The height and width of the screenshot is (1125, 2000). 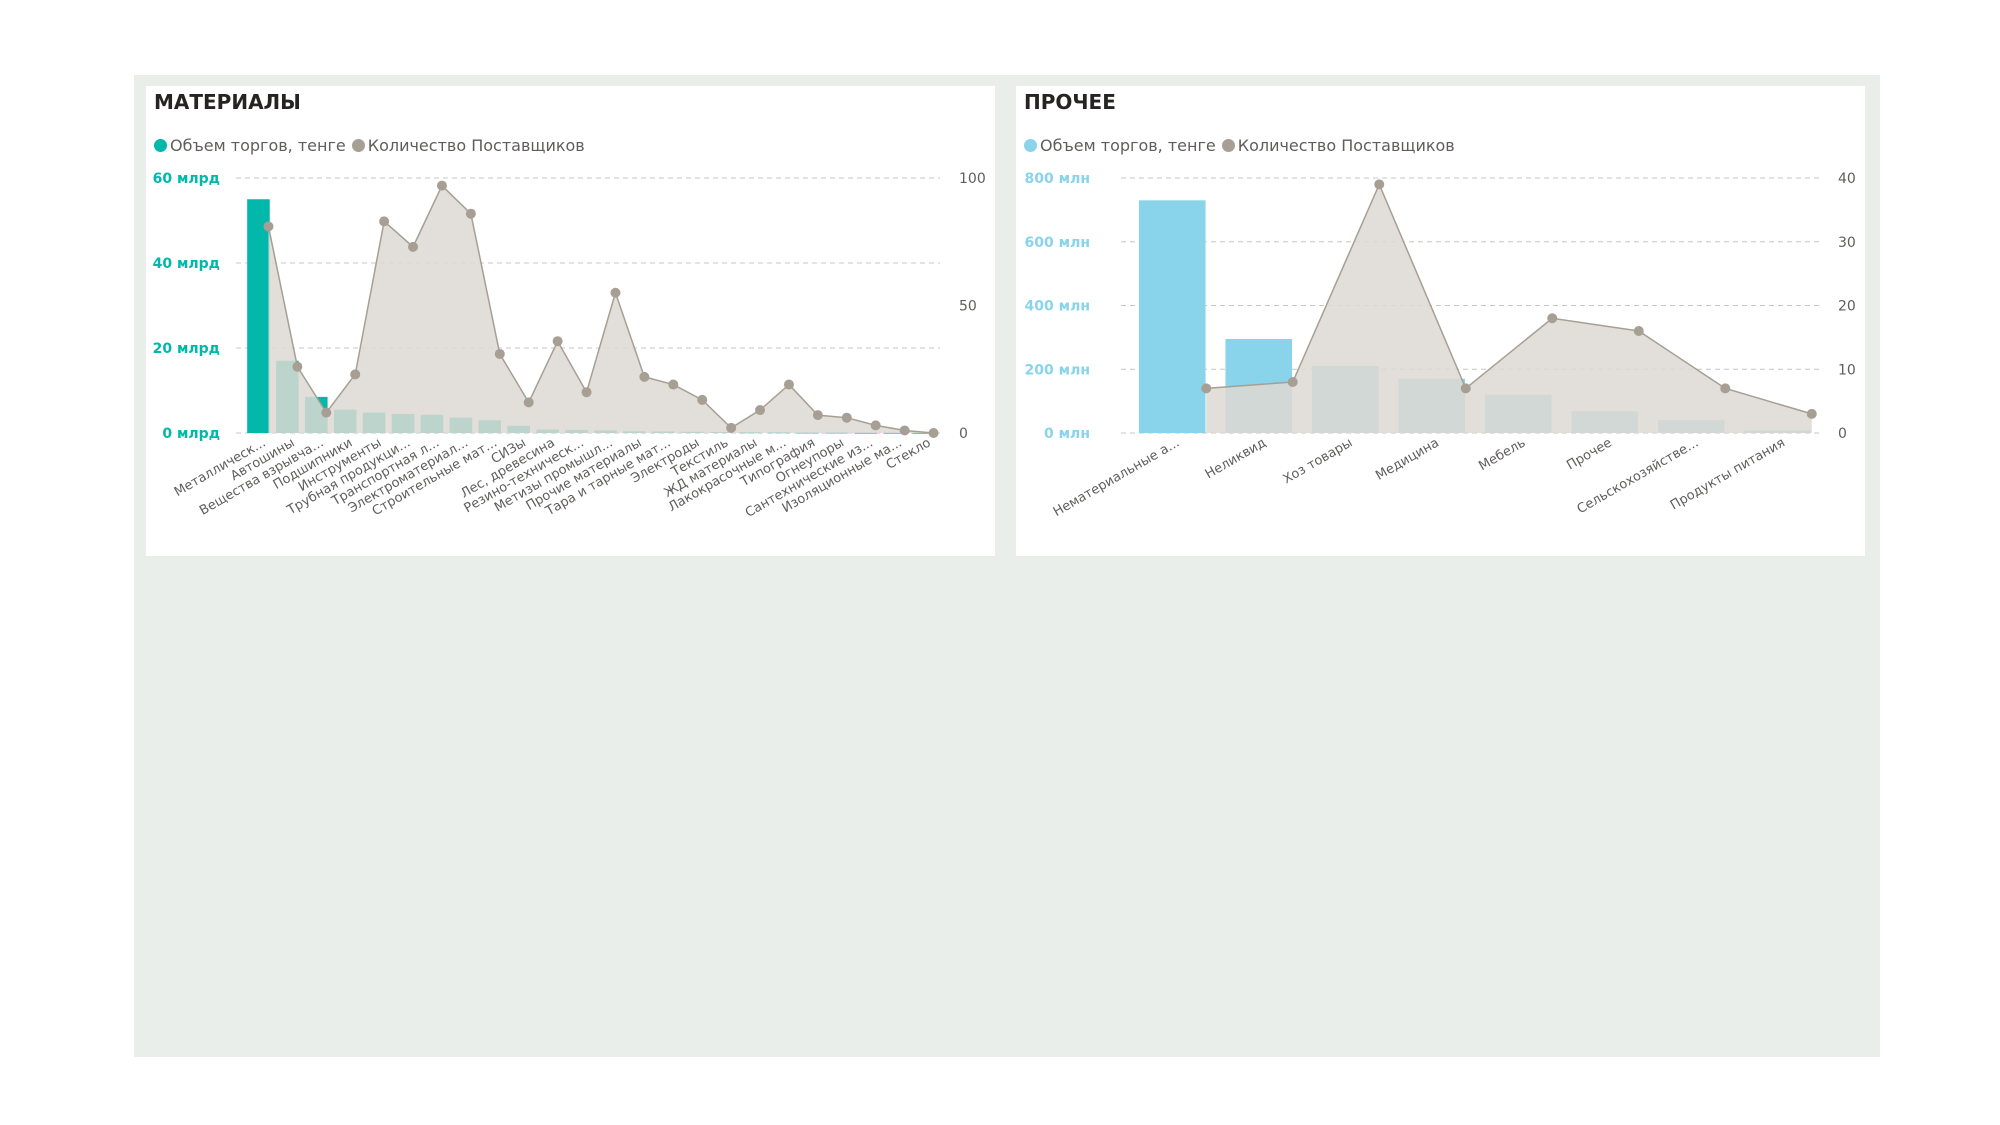 What do you see at coordinates (1067, 434) in the screenshot?
I see `y-axis-tick-label: 0 млн` at bounding box center [1067, 434].